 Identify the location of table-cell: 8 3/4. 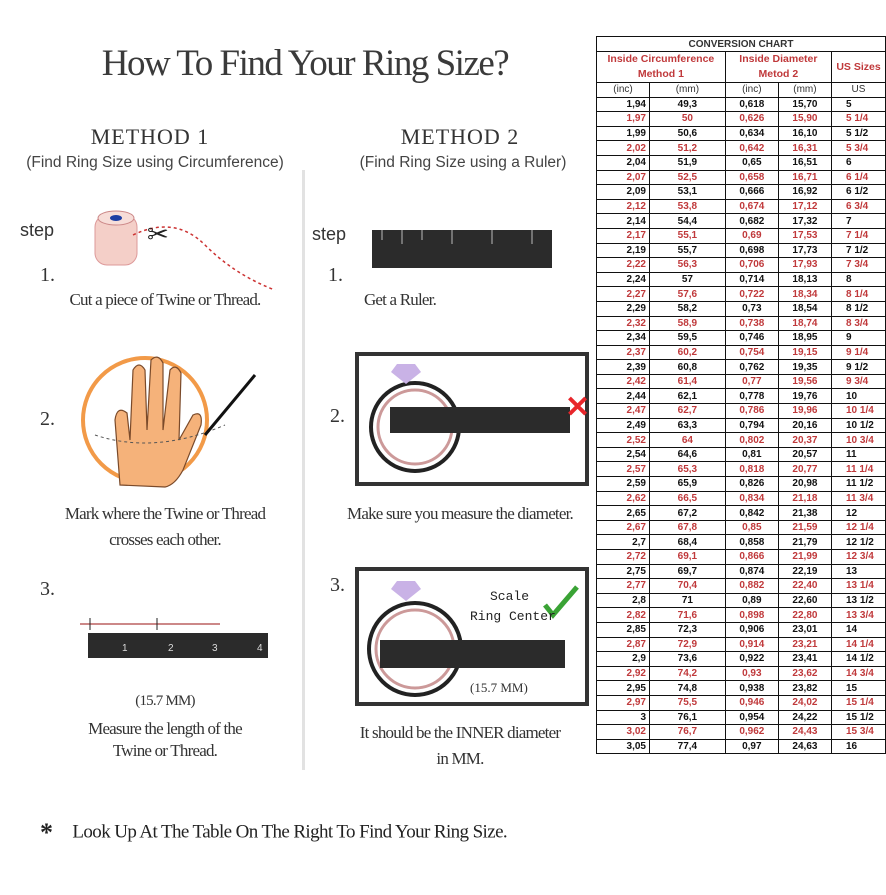
(858, 323).